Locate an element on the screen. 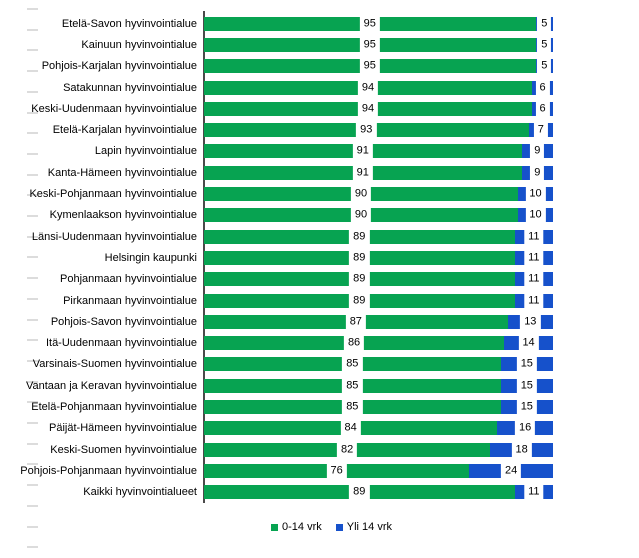 The width and height of the screenshot is (639, 558). value-label-0-14-vrk: 93 is located at coordinates (366, 130).